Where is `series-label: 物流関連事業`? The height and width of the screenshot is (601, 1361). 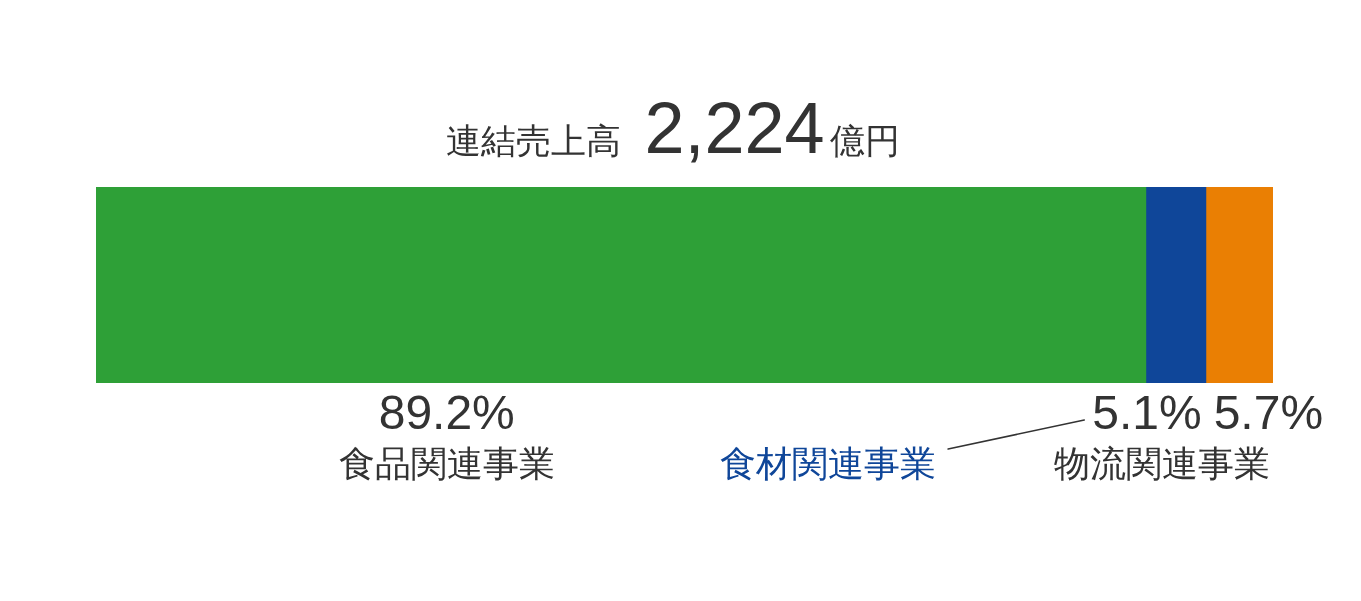 series-label: 物流関連事業 is located at coordinates (1162, 464).